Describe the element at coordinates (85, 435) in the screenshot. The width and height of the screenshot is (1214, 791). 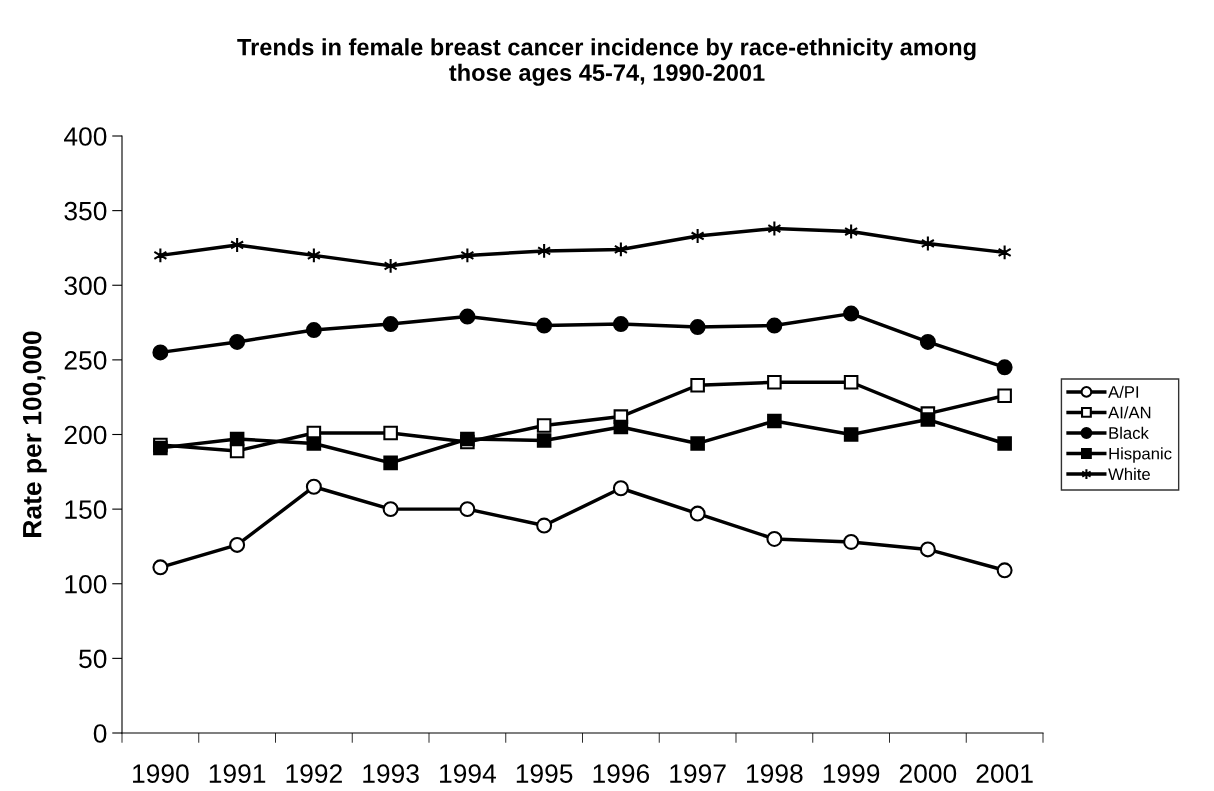
I see `y-tick-label: 200` at that location.